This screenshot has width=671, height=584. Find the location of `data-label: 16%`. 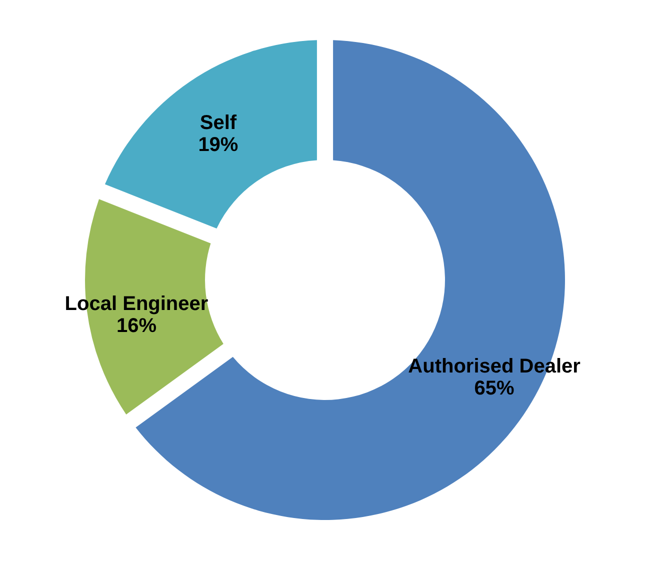

data-label: 16% is located at coordinates (136, 325).